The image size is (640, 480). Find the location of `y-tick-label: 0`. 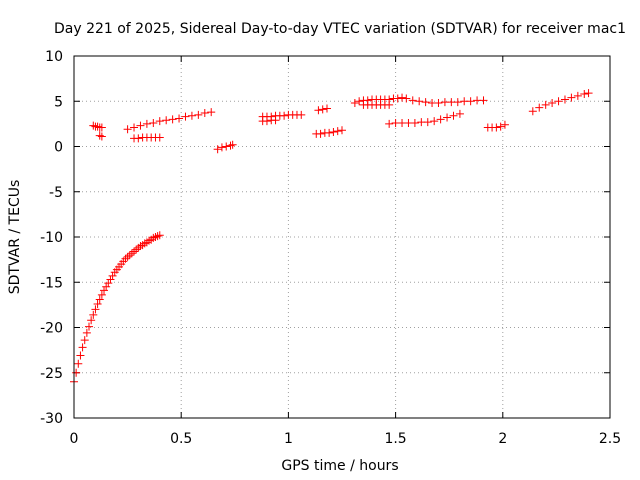

y-tick-label: 0 is located at coordinates (58, 148).